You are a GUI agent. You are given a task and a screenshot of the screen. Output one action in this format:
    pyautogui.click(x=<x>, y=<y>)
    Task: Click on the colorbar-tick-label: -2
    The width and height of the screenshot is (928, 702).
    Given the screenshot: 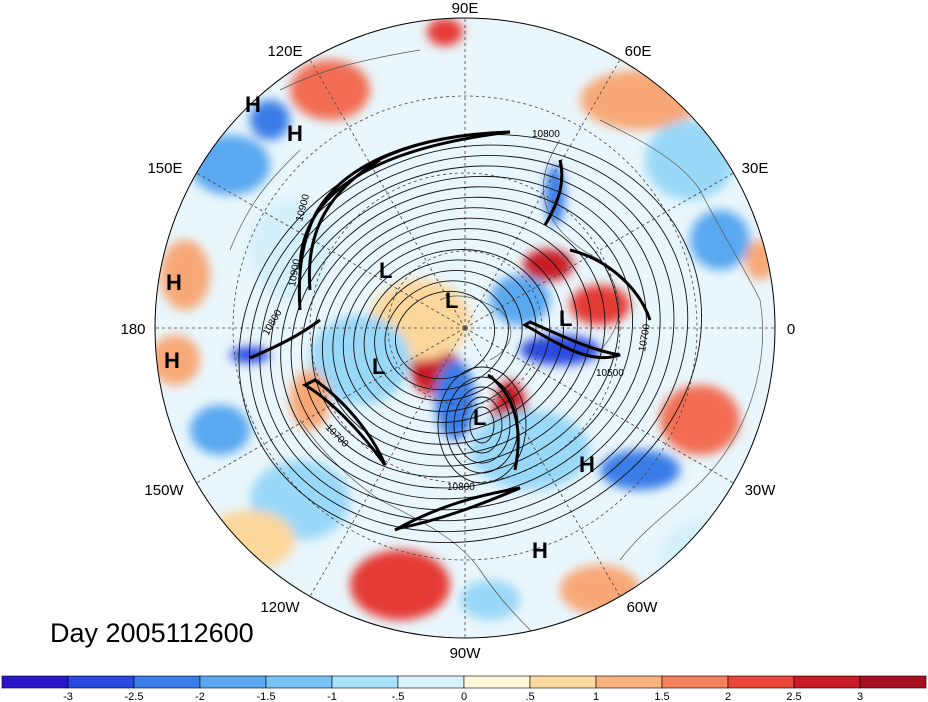 What is the action you would take?
    pyautogui.click(x=200, y=696)
    